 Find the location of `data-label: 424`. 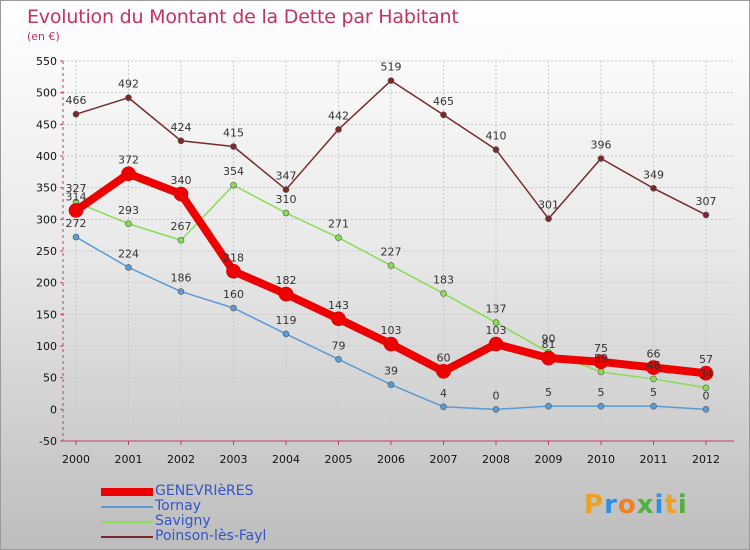

data-label: 424 is located at coordinates (181, 127).